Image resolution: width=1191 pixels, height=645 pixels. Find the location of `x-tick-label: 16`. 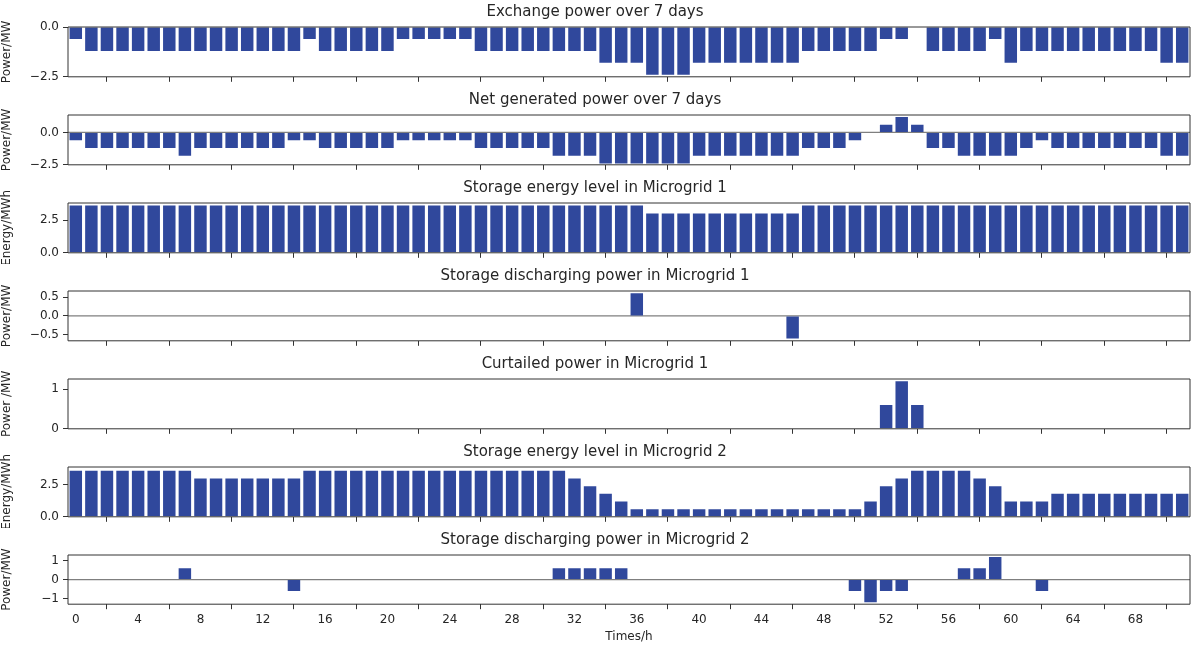

x-tick-label: 16 is located at coordinates (325, 618).